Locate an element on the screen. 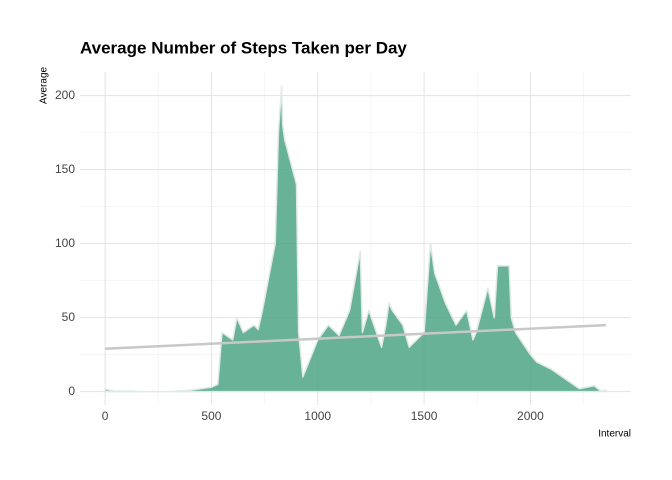  x-tick-label: 500 is located at coordinates (211, 416).